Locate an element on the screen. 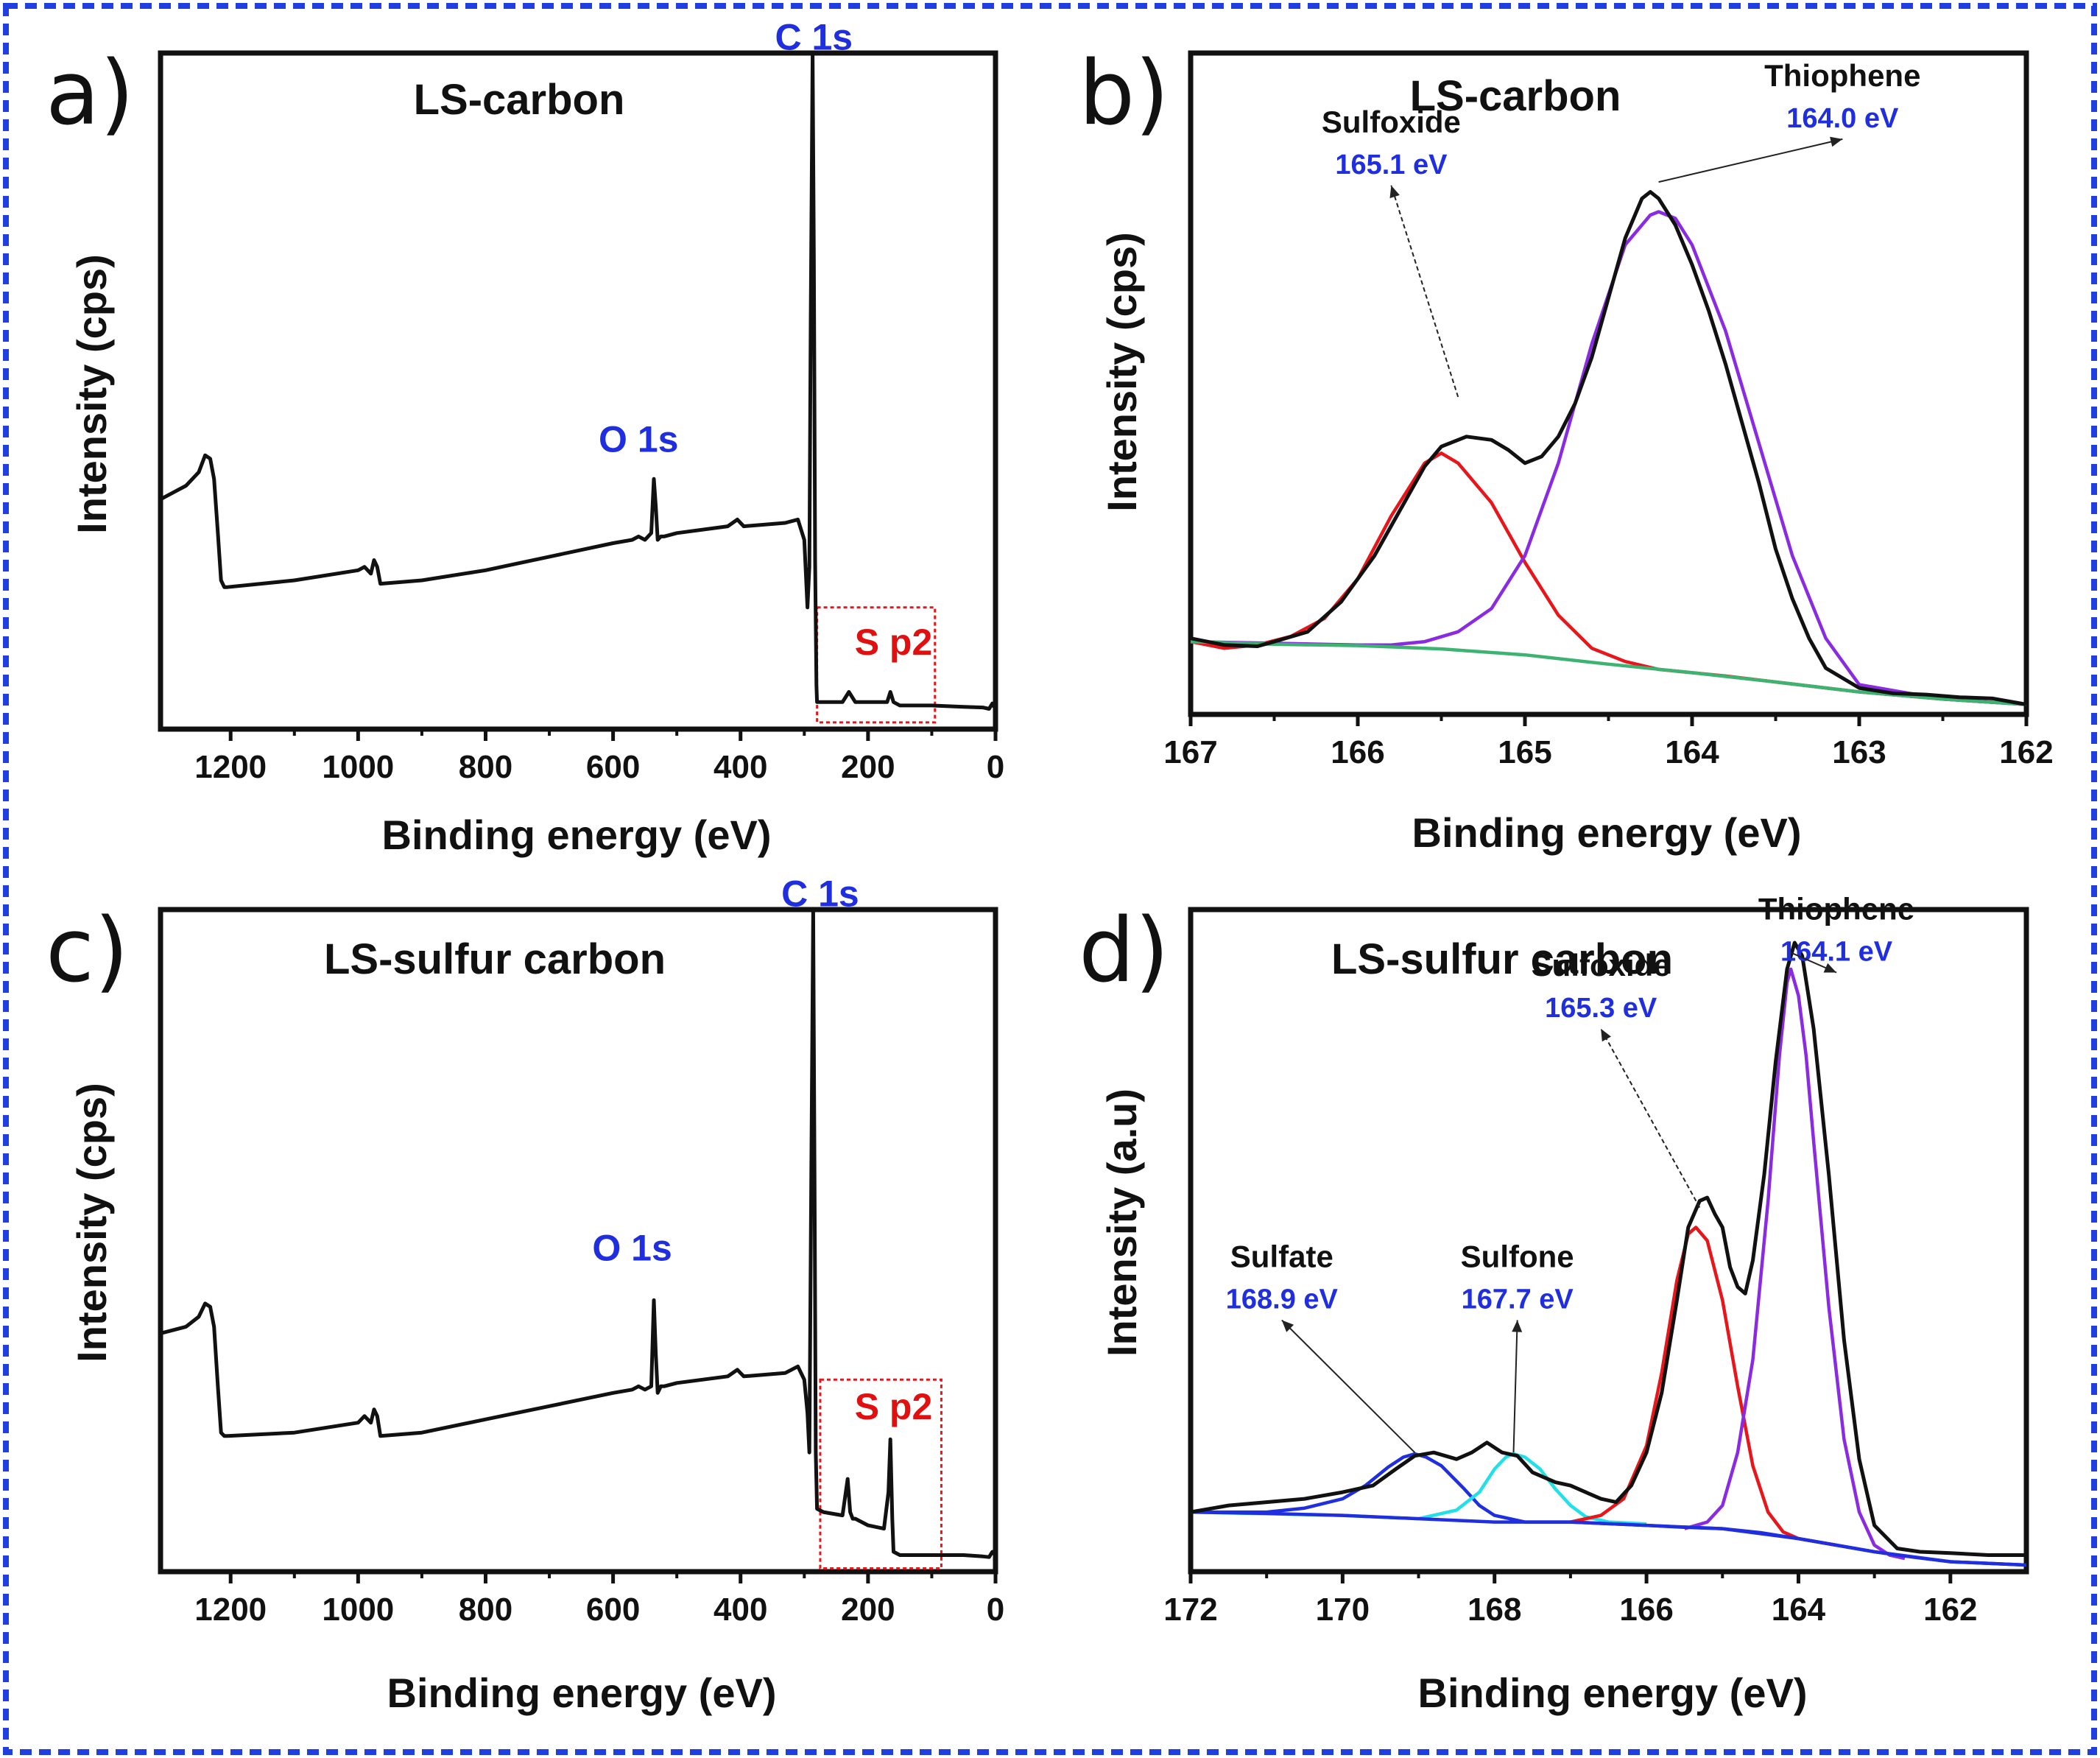  panel-a-title: LS-carbon is located at coordinates (519, 100).